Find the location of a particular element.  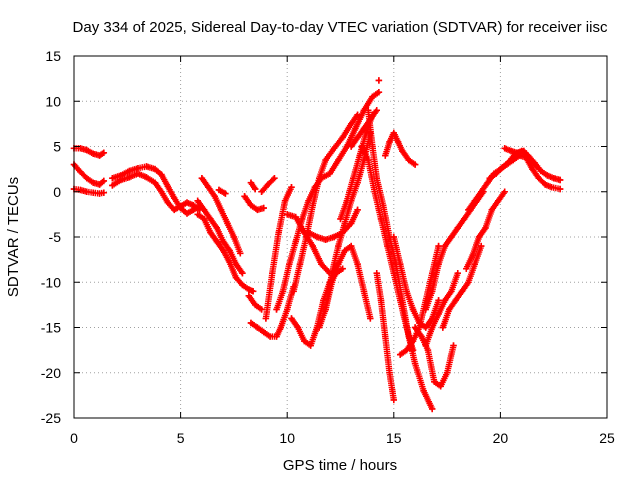

y-tick-label: -25 is located at coordinates (51, 418).